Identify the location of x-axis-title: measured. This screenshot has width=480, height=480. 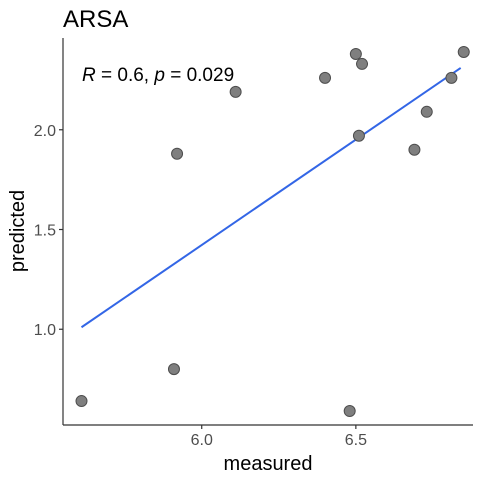
(268, 464).